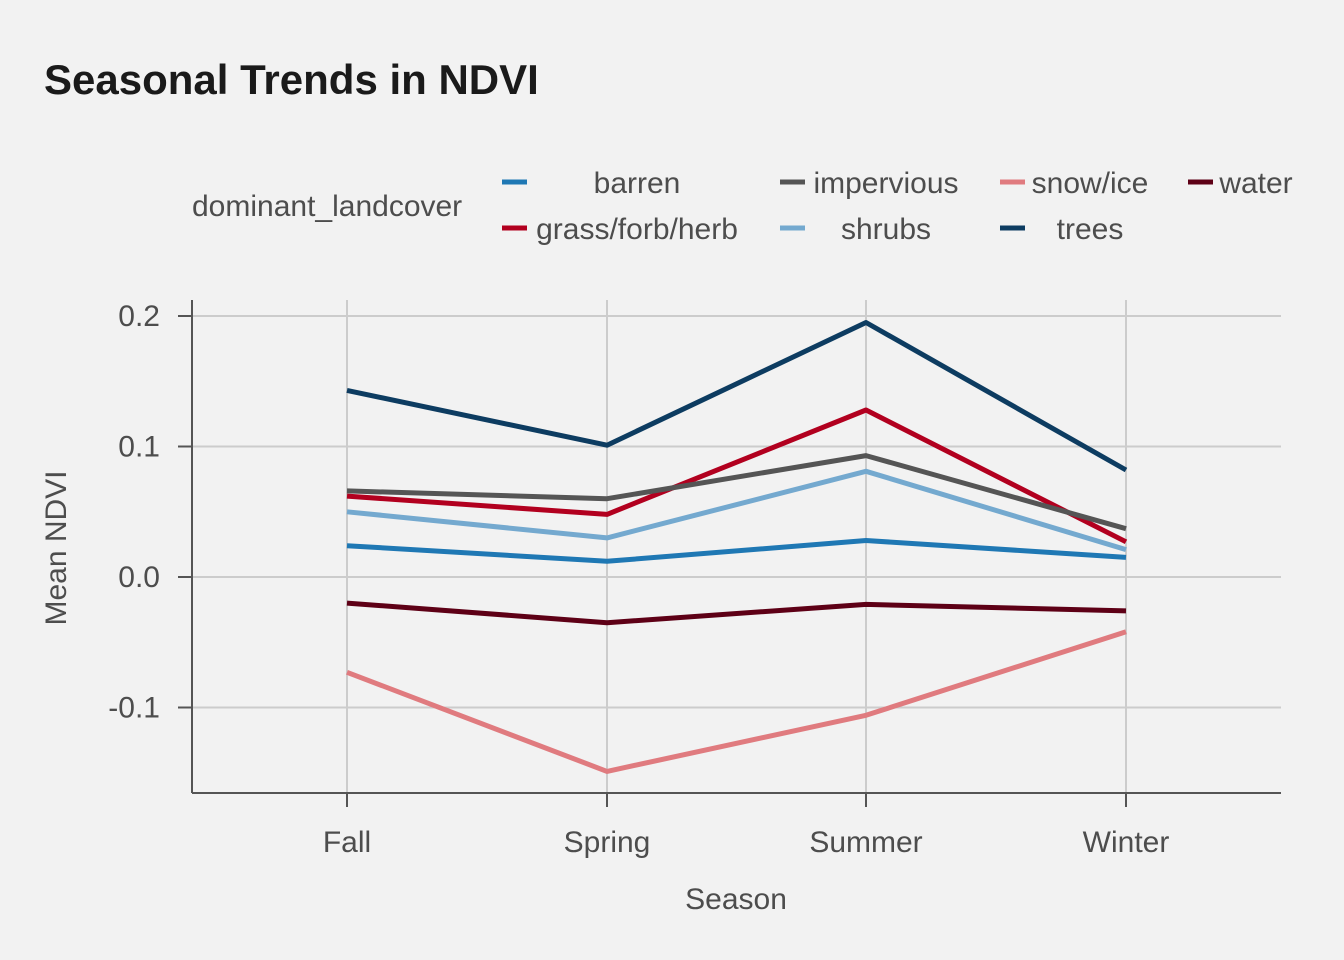 The height and width of the screenshot is (960, 1344). Describe the element at coordinates (347, 842) in the screenshot. I see `x-tick-label: Fall` at that location.